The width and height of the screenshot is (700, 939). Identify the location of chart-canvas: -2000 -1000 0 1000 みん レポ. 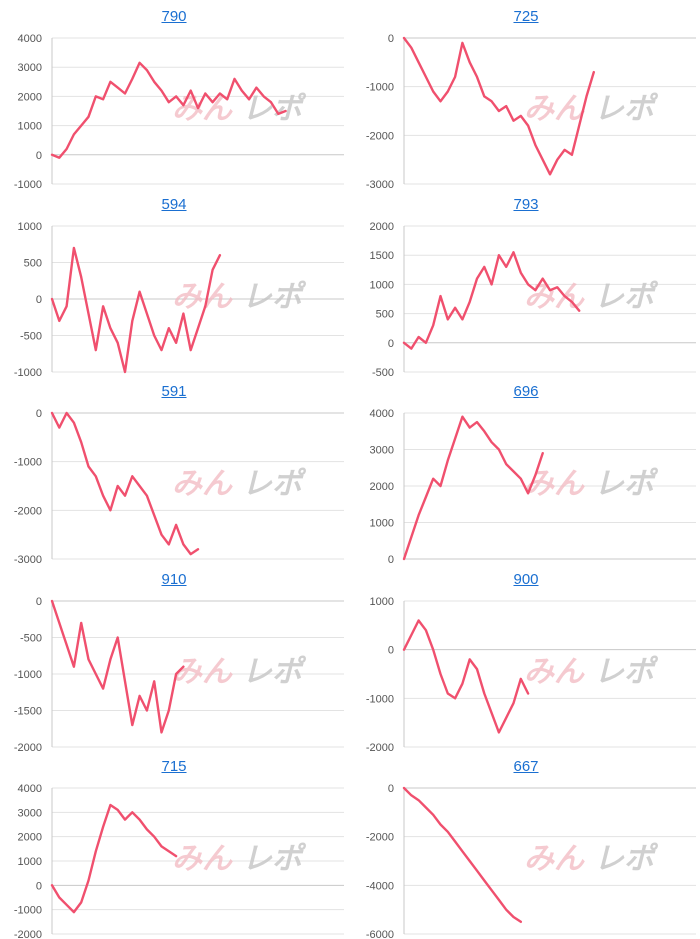
(531, 673).